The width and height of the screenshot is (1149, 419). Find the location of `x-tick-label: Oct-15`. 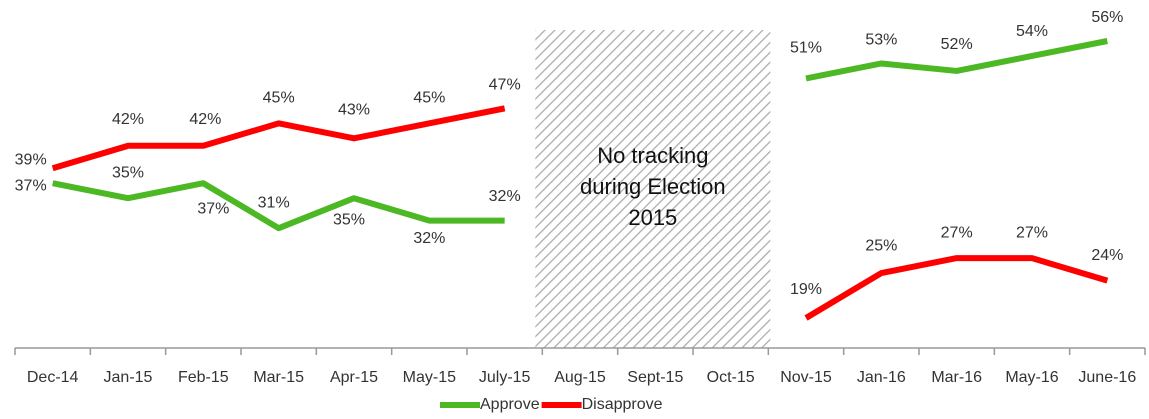

x-tick-label: Oct-15 is located at coordinates (731, 377).